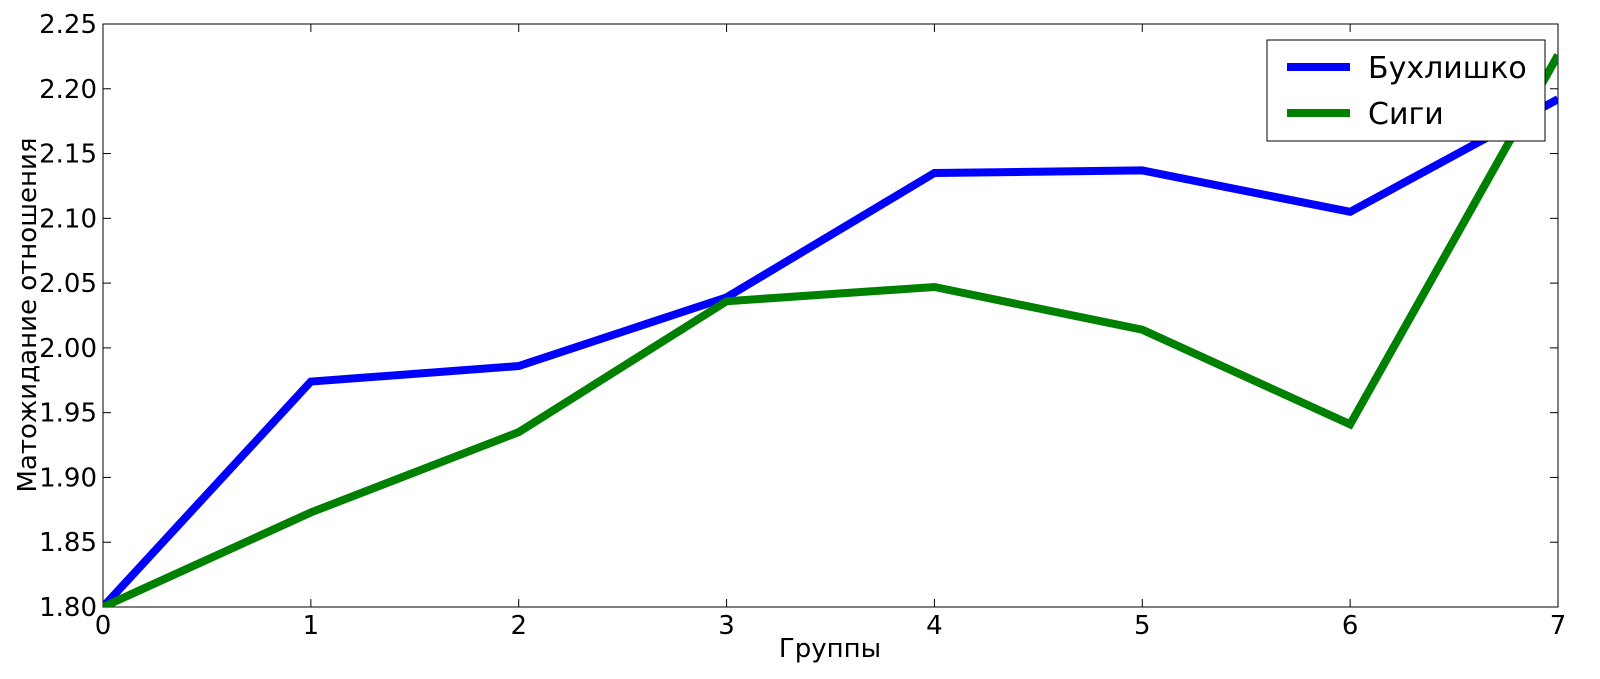 Image resolution: width=1600 pixels, height=679 pixels. What do you see at coordinates (1406, 114) in the screenshot?
I see `legend-label: Сиги` at bounding box center [1406, 114].